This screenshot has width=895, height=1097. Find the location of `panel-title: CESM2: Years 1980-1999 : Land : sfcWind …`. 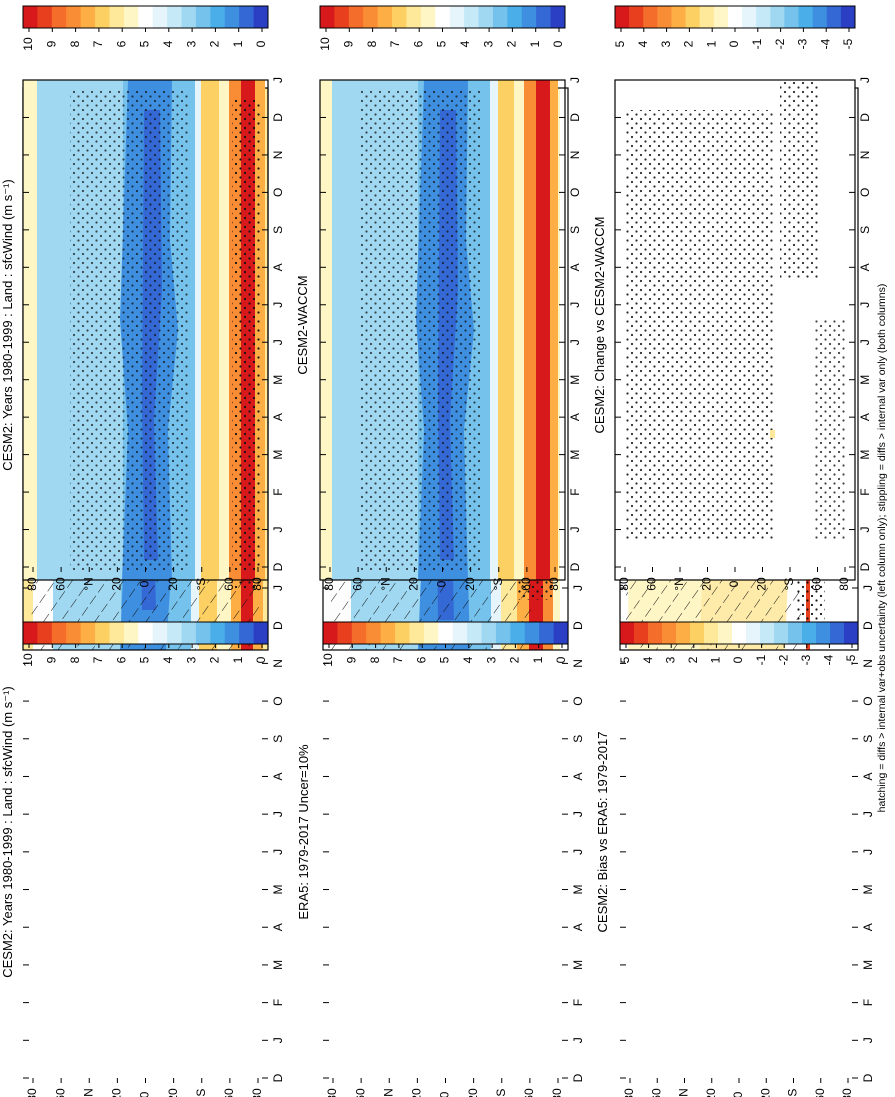

panel-title: CESM2: Years 1980-1999 : Land : sfcWind … is located at coordinates (7, 325).